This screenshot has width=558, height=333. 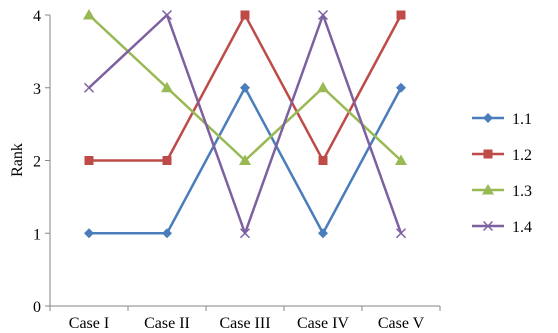 I want to click on legend-item: 1.3, so click(x=502, y=191).